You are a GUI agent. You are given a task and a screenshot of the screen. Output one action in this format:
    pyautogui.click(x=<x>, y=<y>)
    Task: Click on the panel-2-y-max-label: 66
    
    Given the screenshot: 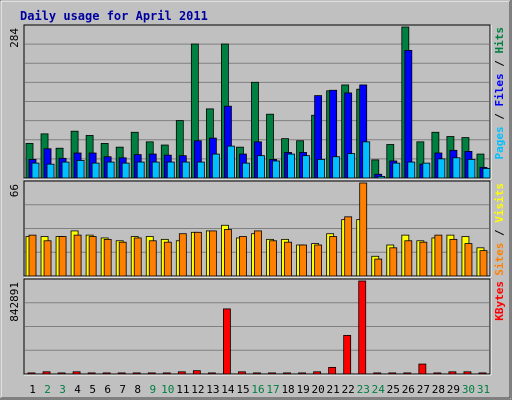 What is the action you would take?
    pyautogui.click(x=14, y=190)
    